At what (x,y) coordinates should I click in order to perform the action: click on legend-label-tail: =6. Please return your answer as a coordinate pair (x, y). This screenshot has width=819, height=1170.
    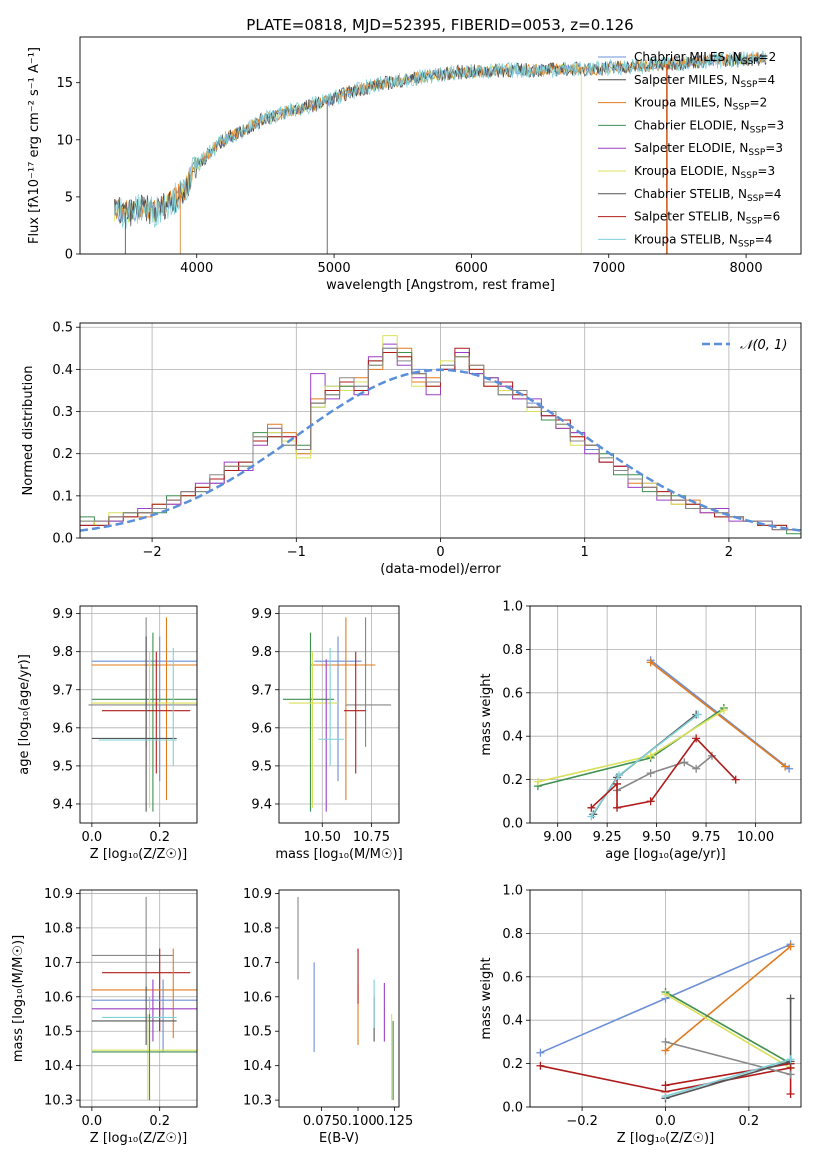
    Looking at the image, I should click on (772, 217).